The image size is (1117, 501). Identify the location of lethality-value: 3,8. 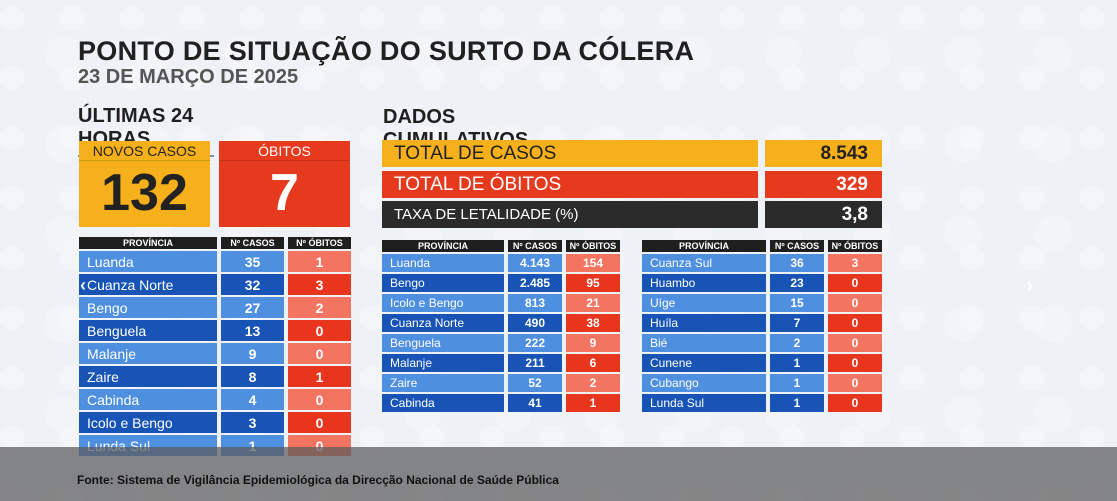
(823, 214).